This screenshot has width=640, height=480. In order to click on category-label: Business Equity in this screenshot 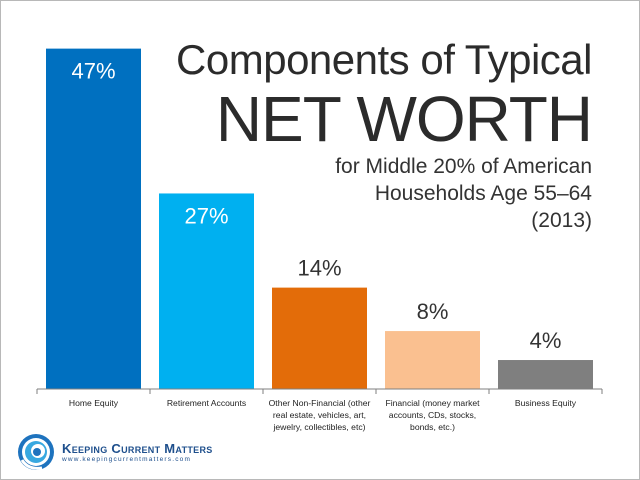, I will do `click(546, 403)`.